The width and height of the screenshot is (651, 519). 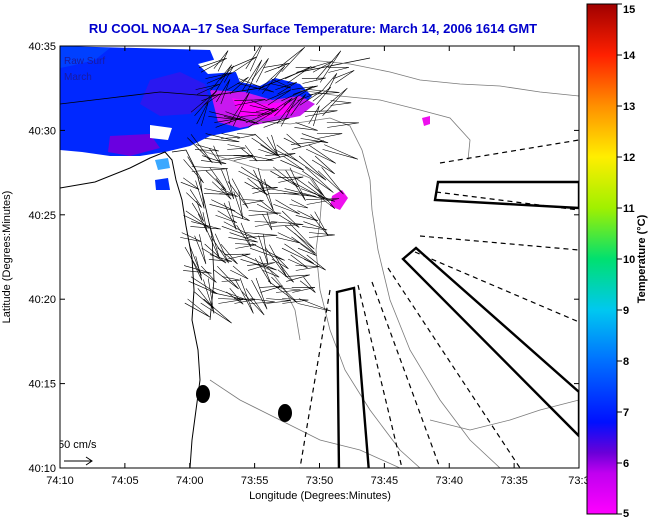 I want to click on colorbar-tick-label: 11, so click(x=629, y=209).